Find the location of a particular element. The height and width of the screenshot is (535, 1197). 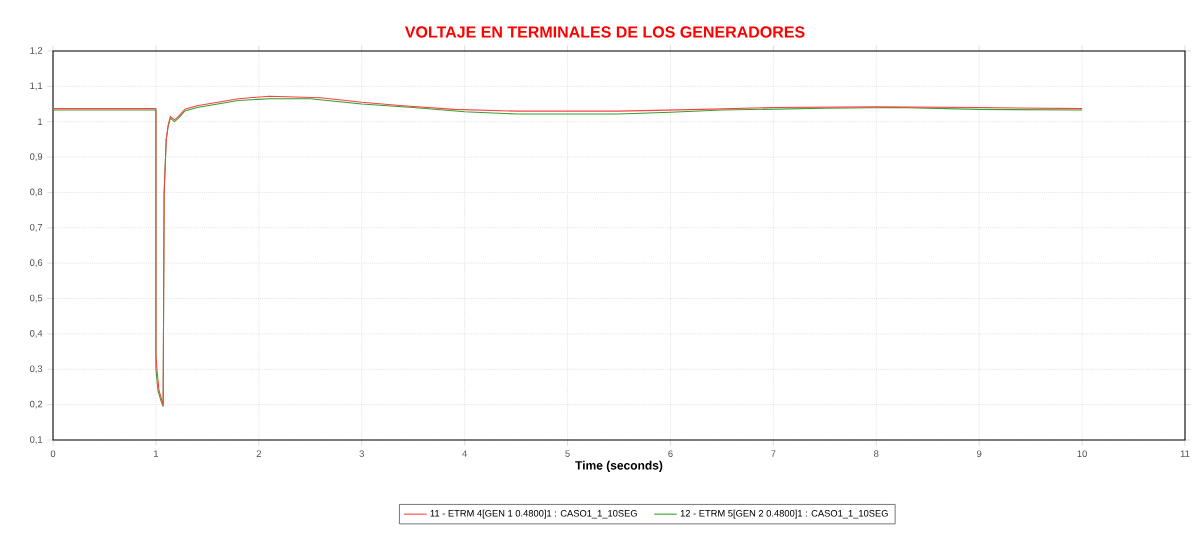

x-axis-title: Time (seconds) is located at coordinates (619, 466).